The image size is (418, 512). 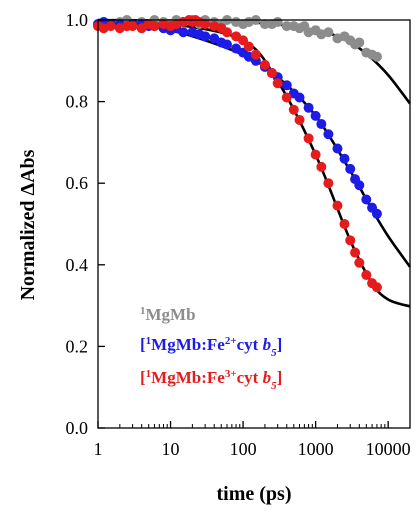 I want to click on legend-entry-1: [1MgMb:Fe2+cyt b5], so click(x=211, y=347).